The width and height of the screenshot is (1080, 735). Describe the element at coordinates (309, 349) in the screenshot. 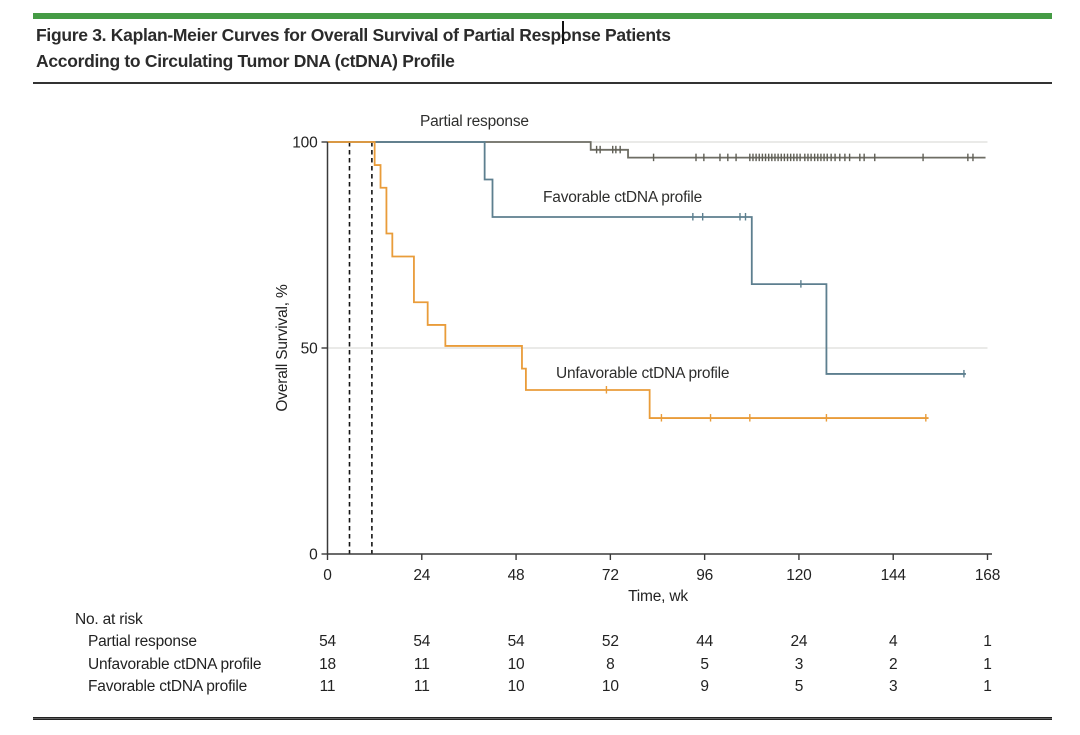

I see `y-tick-label: 50` at that location.